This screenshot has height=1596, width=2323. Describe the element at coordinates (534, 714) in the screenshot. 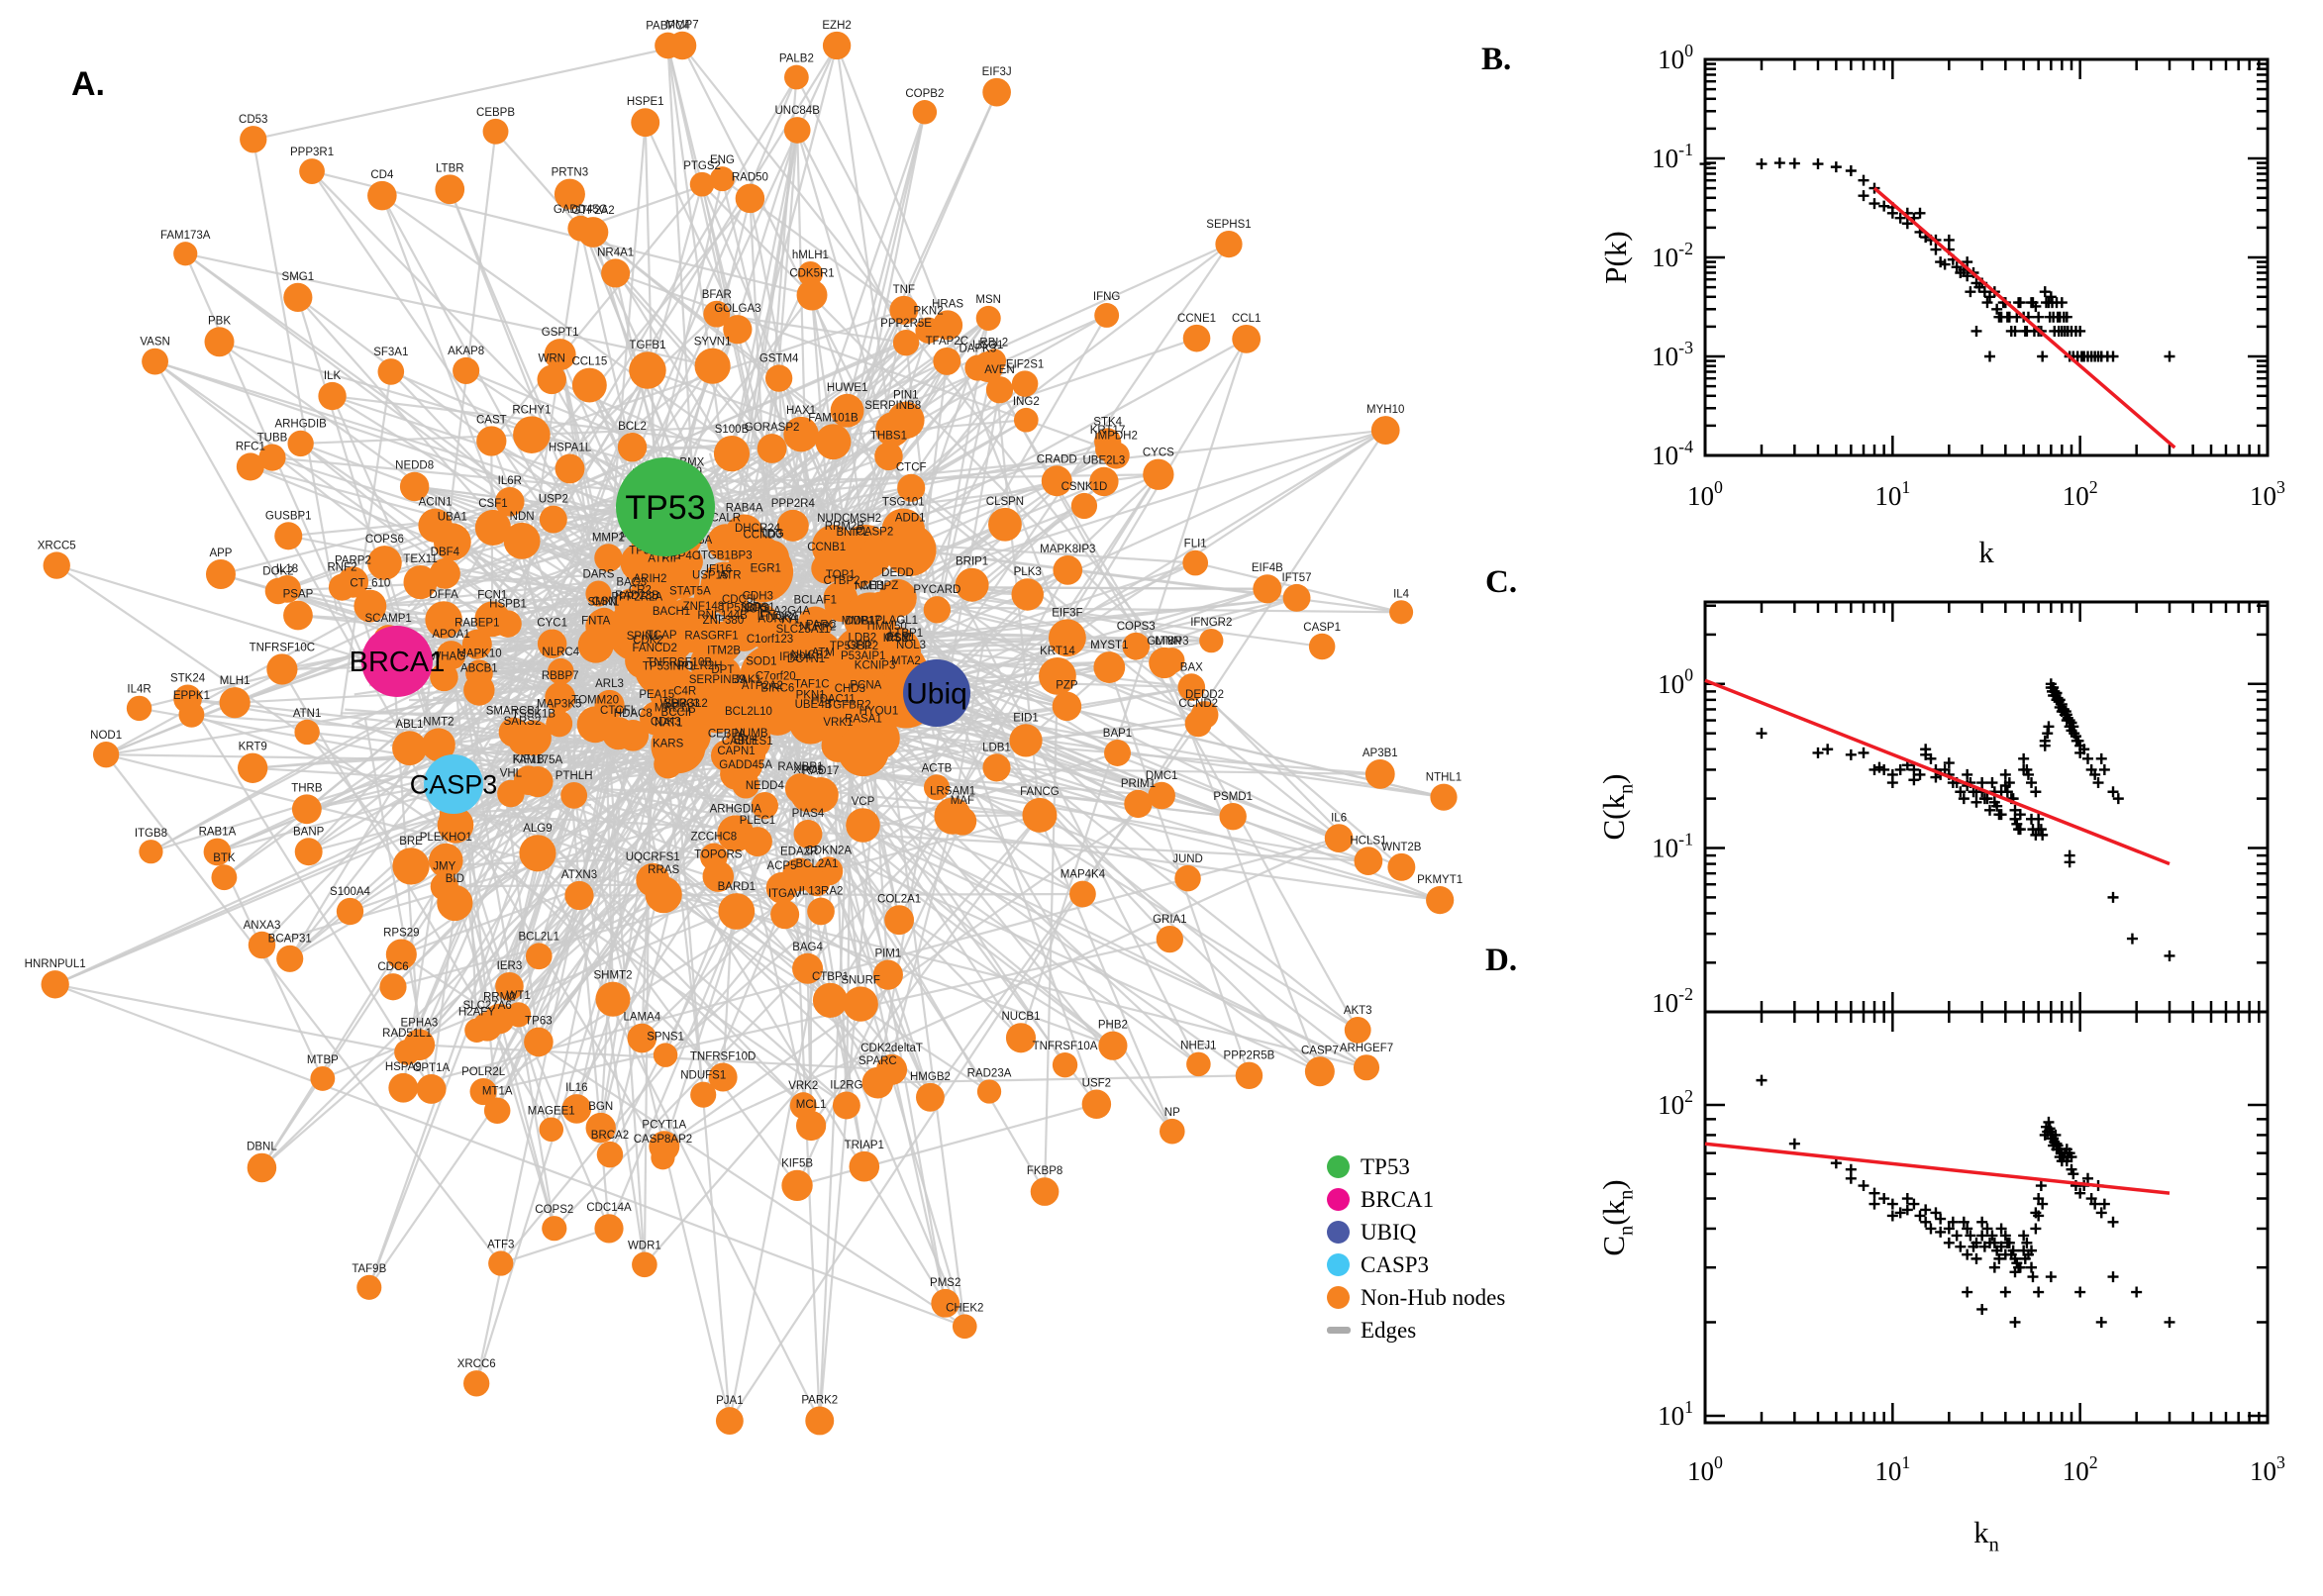

I see `node-label: TSSK1B` at that location.